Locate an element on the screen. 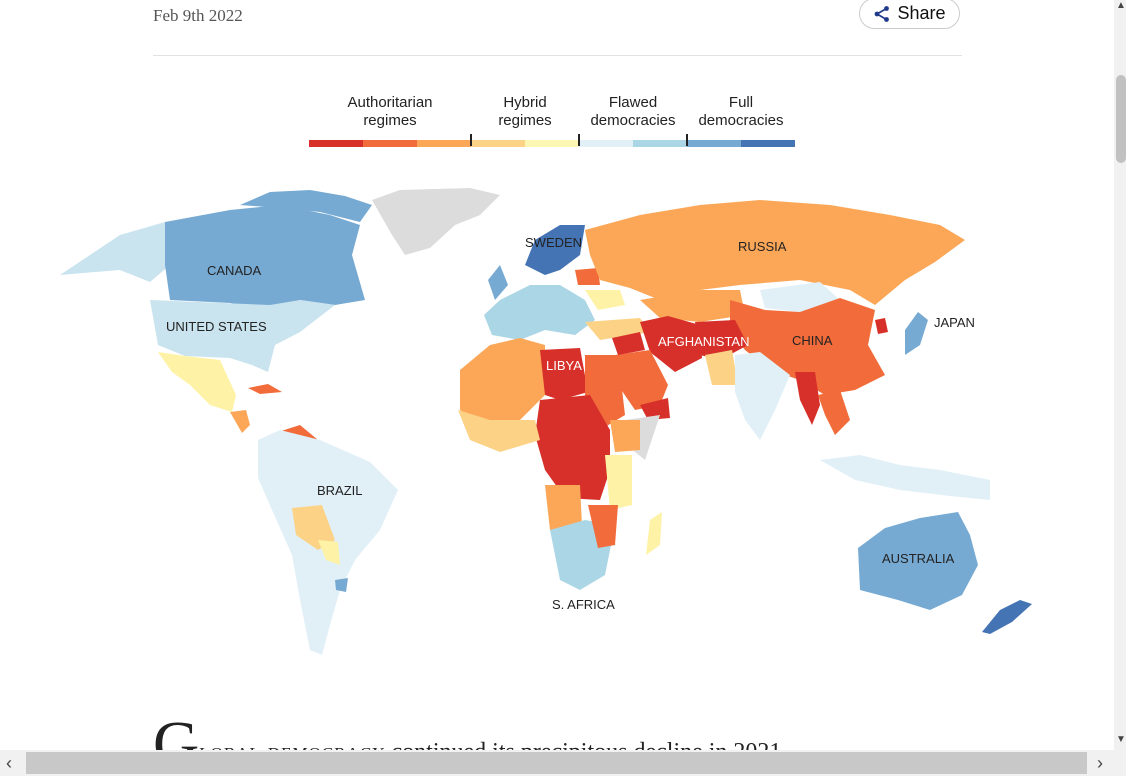 This screenshot has height=784, width=1126. pakistan is located at coordinates (721, 367).